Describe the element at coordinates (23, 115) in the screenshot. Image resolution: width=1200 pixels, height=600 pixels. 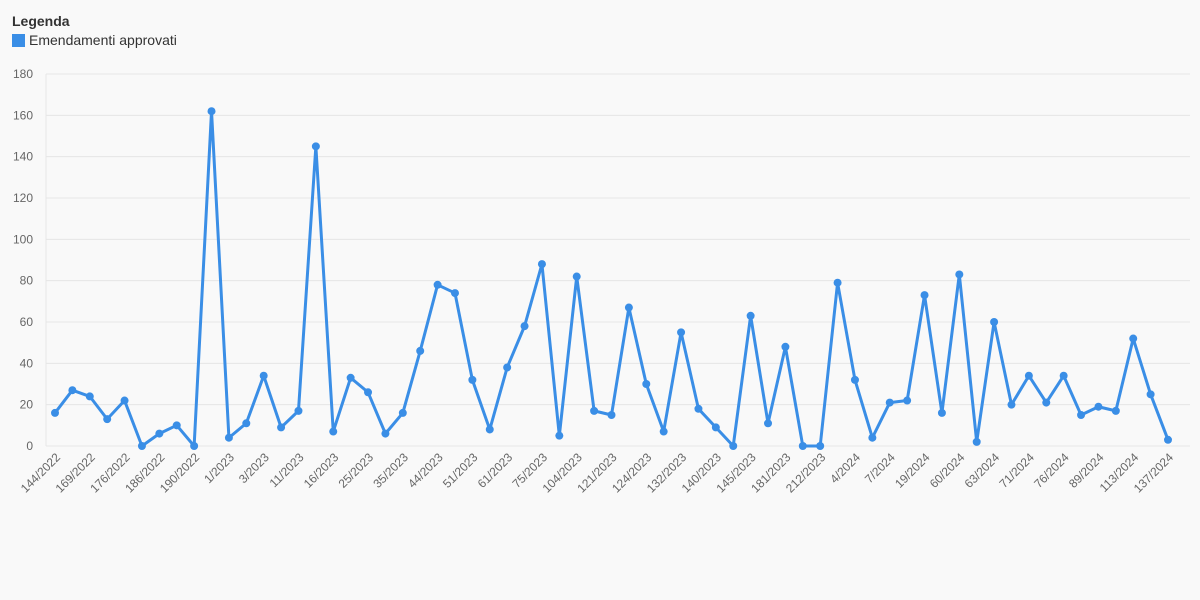
I see `y-tick-label-160: 160` at that location.